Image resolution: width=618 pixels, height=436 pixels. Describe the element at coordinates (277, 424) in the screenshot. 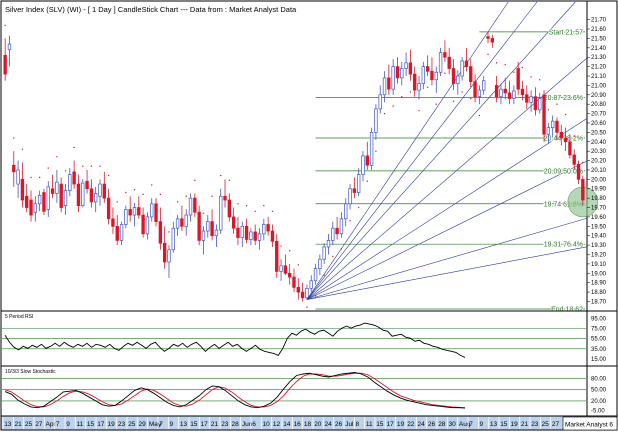

I see `date-tick-label: 12` at that location.